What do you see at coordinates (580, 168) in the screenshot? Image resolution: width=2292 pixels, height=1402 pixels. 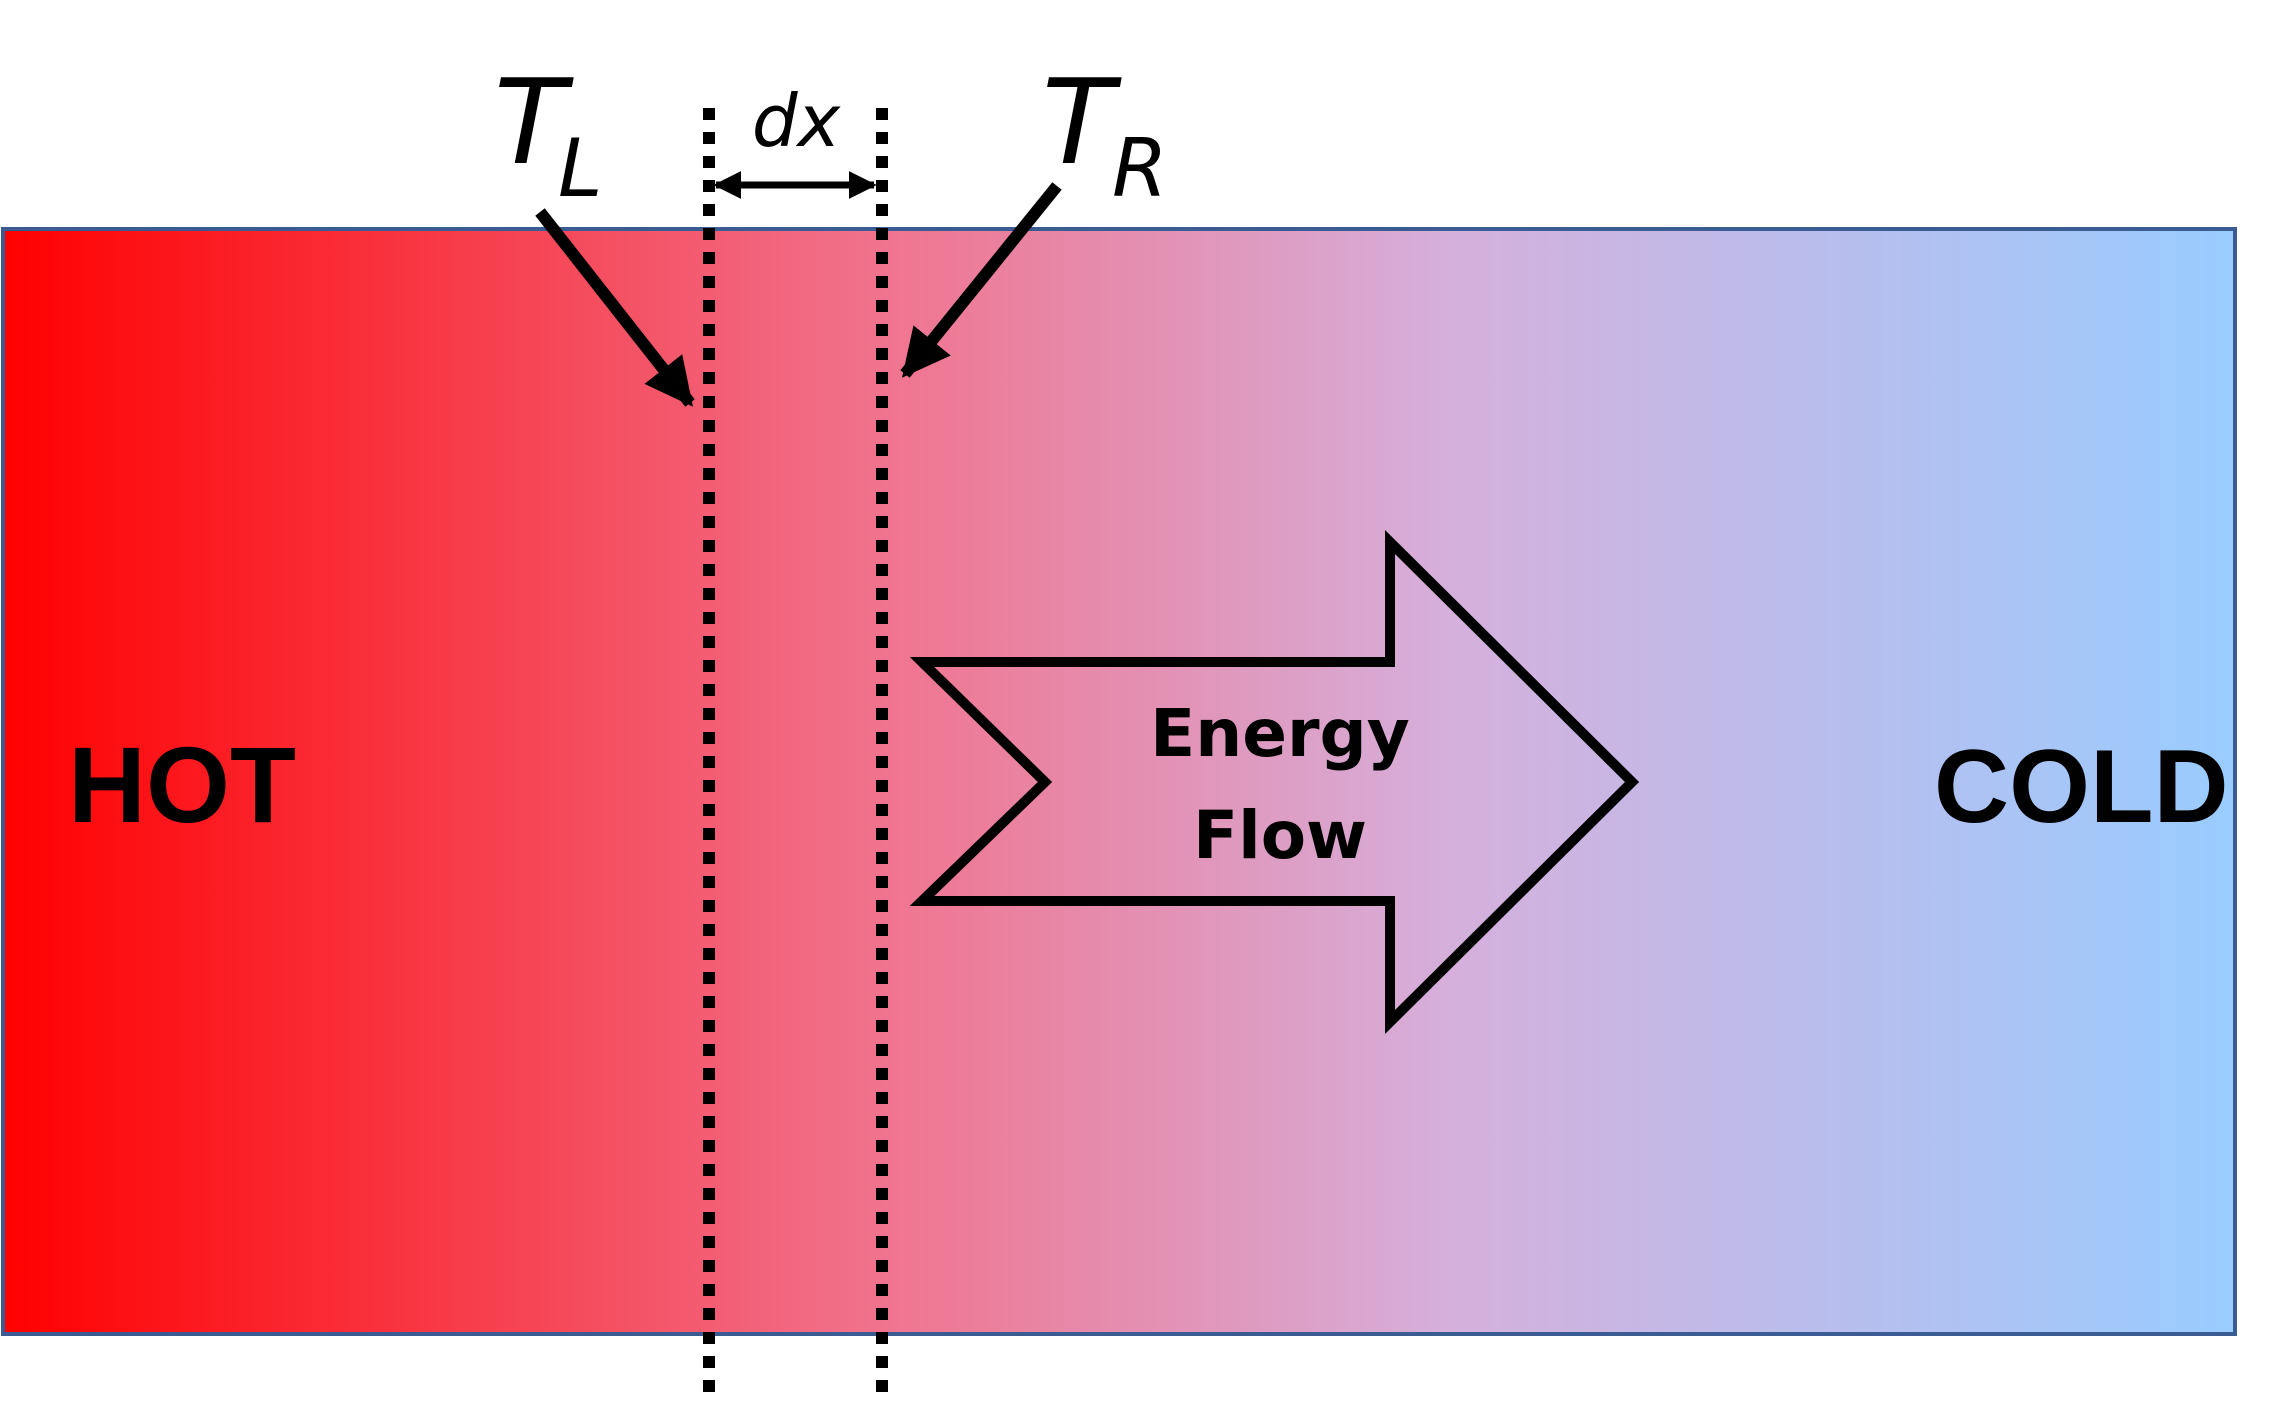 I see `t-left-subscript: L` at bounding box center [580, 168].